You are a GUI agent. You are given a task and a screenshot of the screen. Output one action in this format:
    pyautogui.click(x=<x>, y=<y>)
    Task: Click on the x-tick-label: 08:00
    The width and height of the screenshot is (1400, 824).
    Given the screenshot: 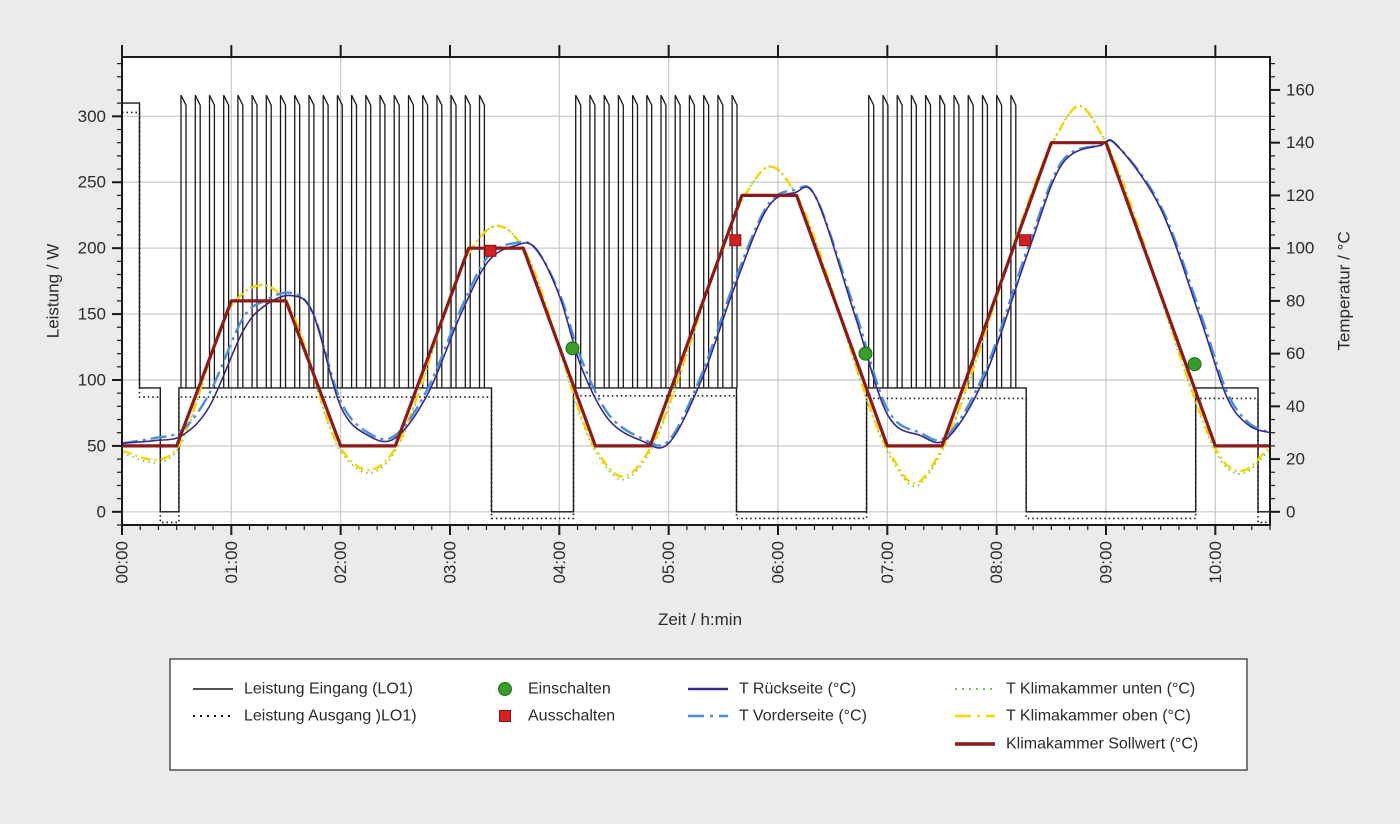 What is the action you would take?
    pyautogui.click(x=996, y=562)
    